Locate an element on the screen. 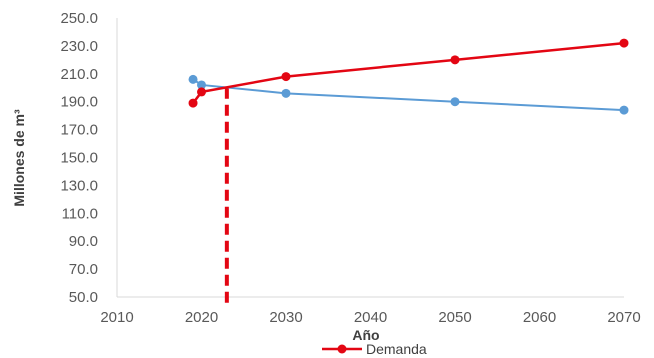 The width and height of the screenshot is (654, 358). x-tick-label: 2040 is located at coordinates (370, 317).